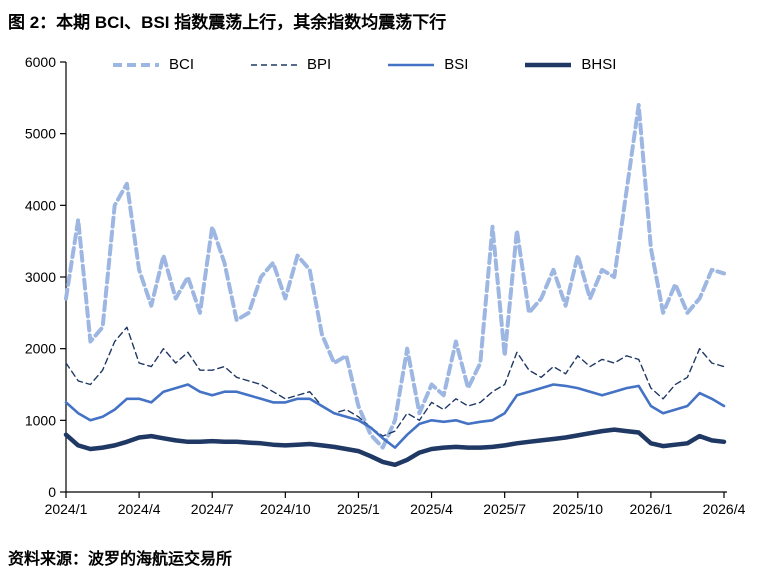  What do you see at coordinates (52, 492) in the screenshot?
I see `y-tick-label: 0` at bounding box center [52, 492].